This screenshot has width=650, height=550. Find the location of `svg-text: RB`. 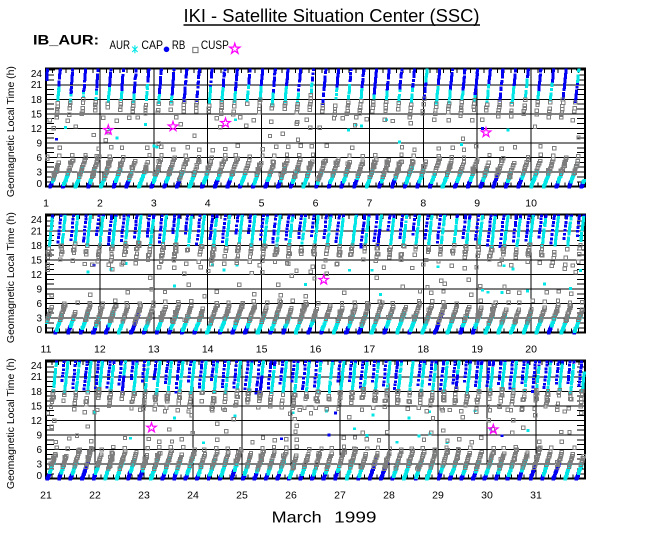

svg-text: RB is located at coordinates (178, 45).